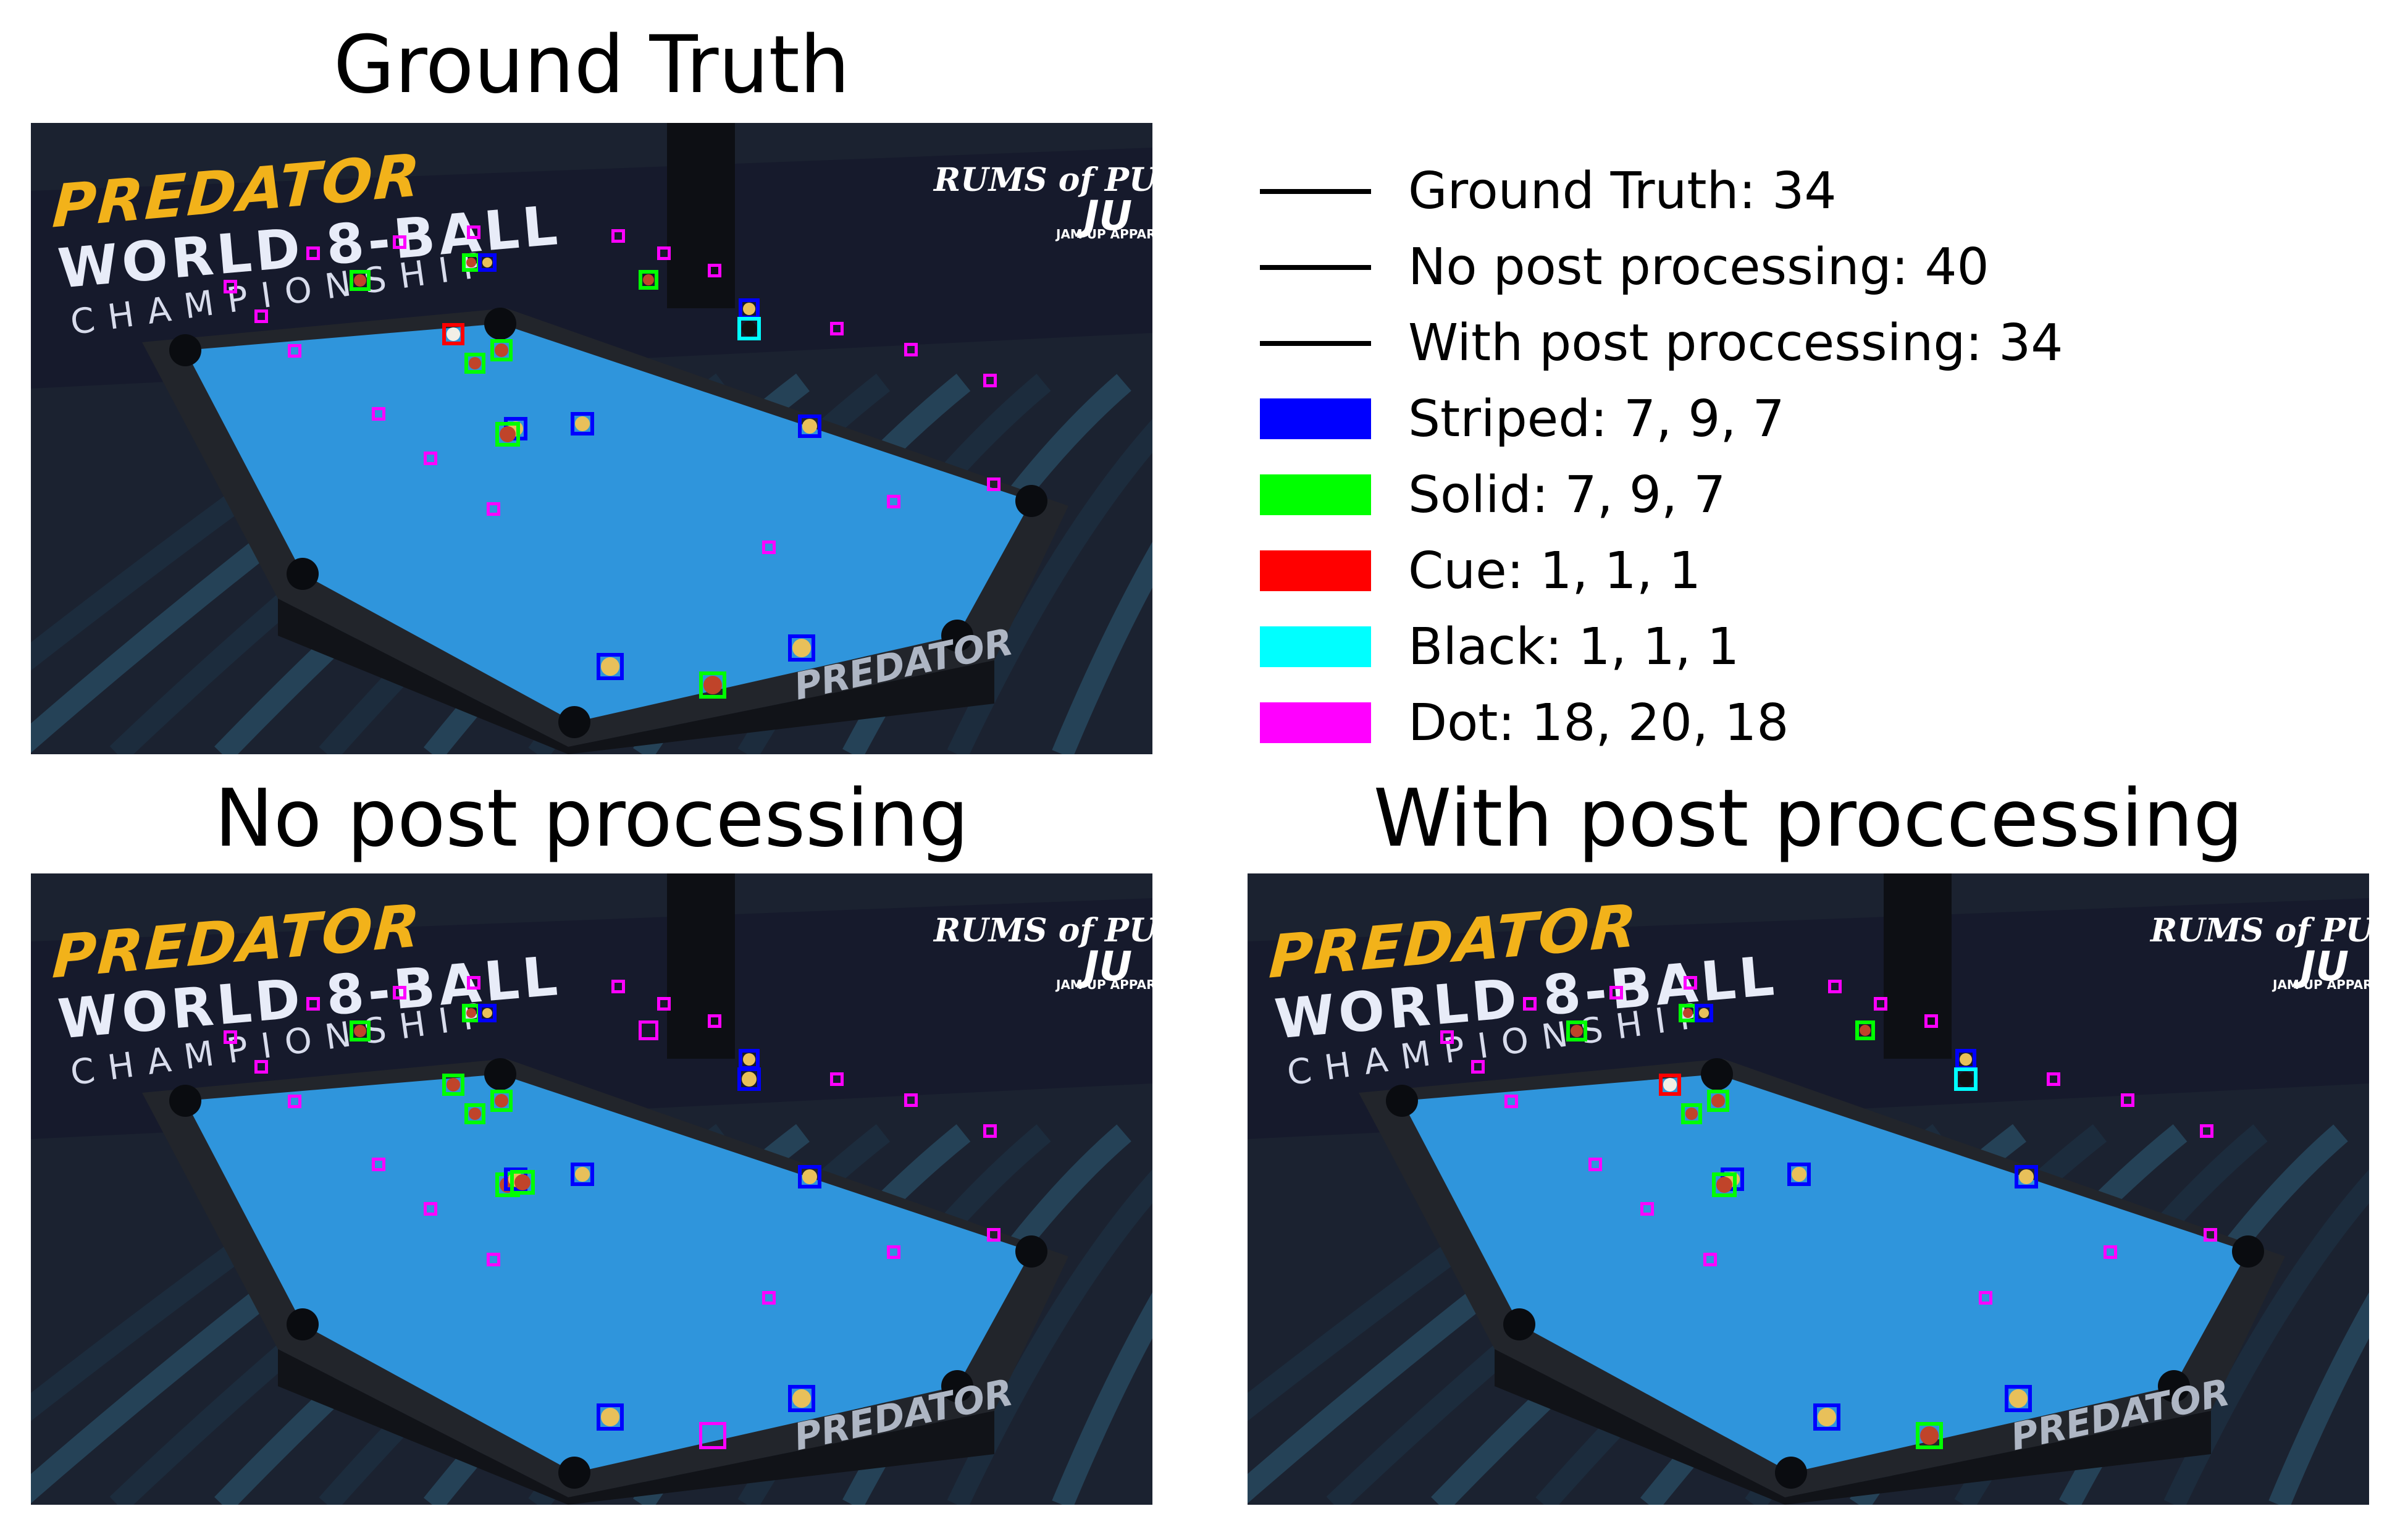  What do you see at coordinates (1735, 343) in the screenshot?
I see `legend-label: With post proccessing: 34` at bounding box center [1735, 343].